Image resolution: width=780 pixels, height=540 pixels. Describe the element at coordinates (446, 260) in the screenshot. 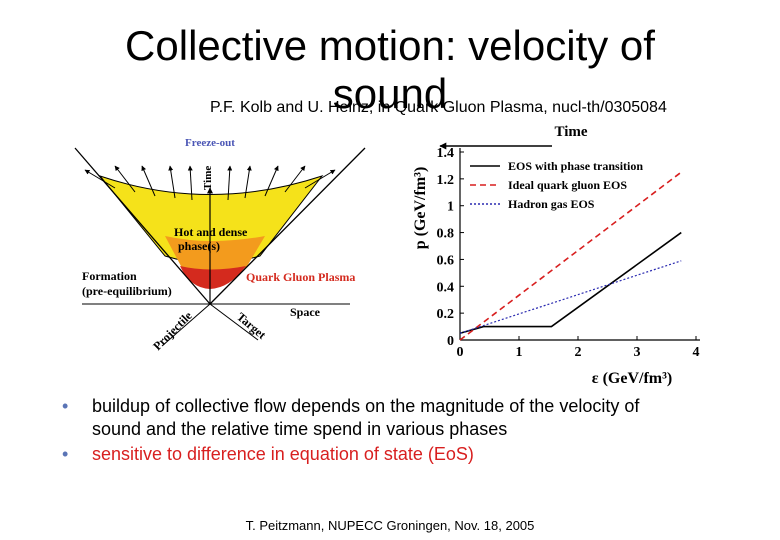

I see `y-tick-label: 0.6` at that location.